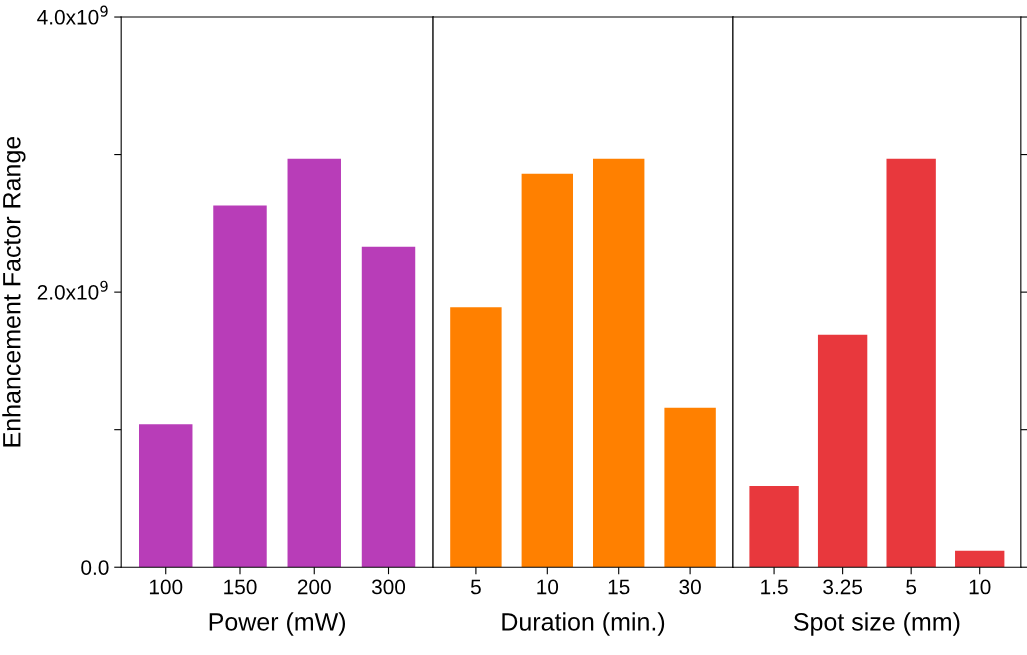  I want to click on y-tick-label: 0.0, so click(95, 567).